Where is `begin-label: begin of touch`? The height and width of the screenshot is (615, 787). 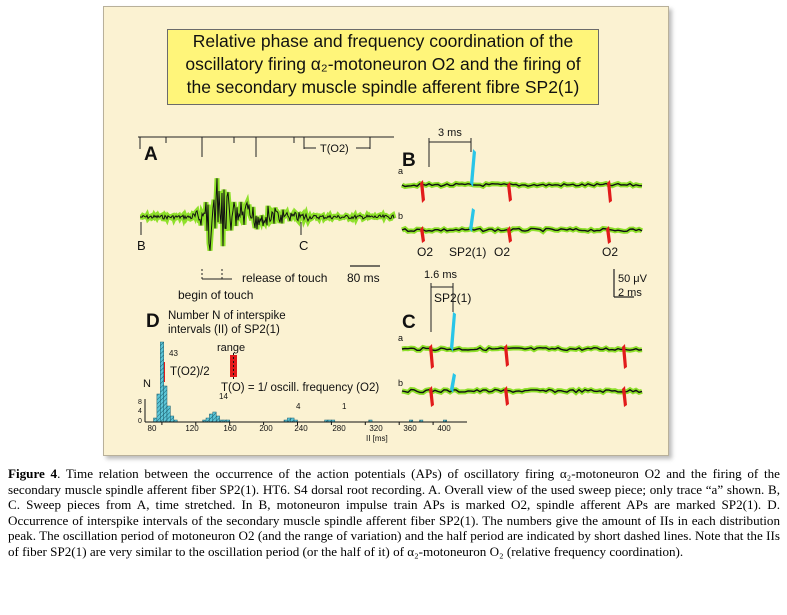 begin-label: begin of touch is located at coordinates (215, 295).